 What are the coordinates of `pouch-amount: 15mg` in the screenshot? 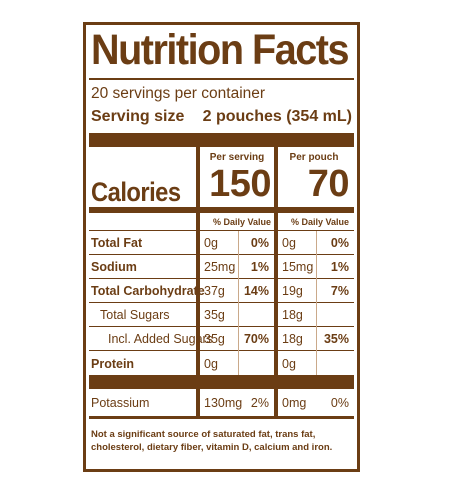 It's located at (298, 267).